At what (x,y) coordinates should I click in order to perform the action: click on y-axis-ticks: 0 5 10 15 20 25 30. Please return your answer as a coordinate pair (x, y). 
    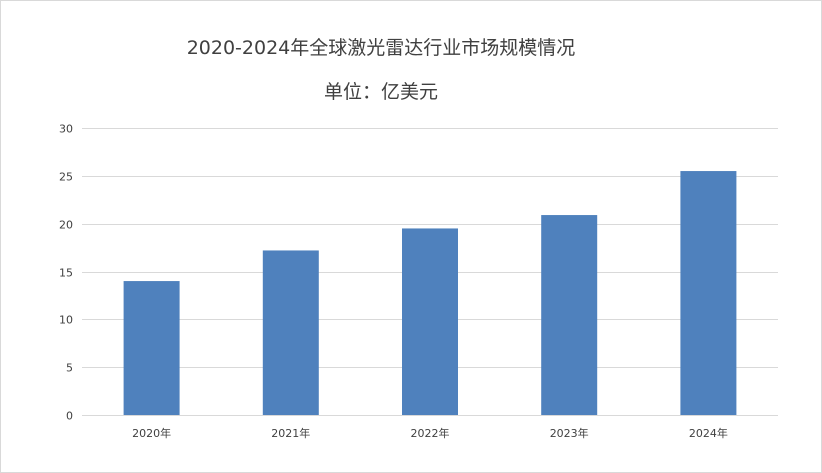
    Looking at the image, I should click on (66, 273).